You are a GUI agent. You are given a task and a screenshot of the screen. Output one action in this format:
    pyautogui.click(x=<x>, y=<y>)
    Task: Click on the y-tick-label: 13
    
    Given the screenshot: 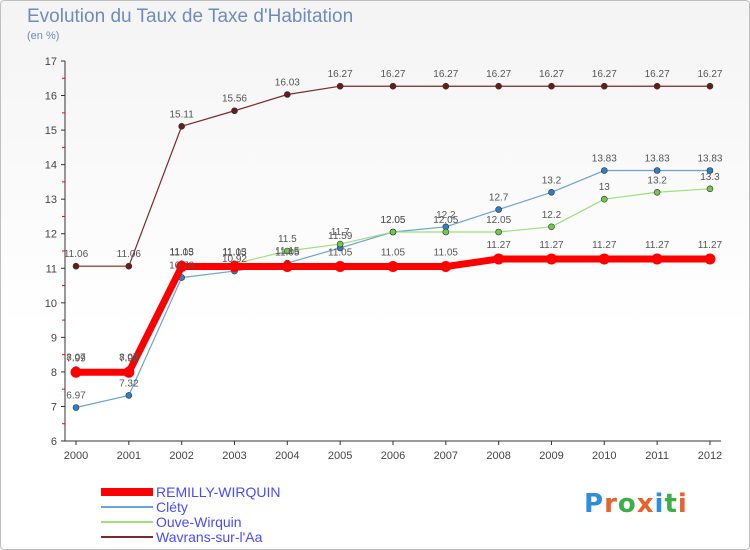 What is the action you would take?
    pyautogui.click(x=51, y=200)
    